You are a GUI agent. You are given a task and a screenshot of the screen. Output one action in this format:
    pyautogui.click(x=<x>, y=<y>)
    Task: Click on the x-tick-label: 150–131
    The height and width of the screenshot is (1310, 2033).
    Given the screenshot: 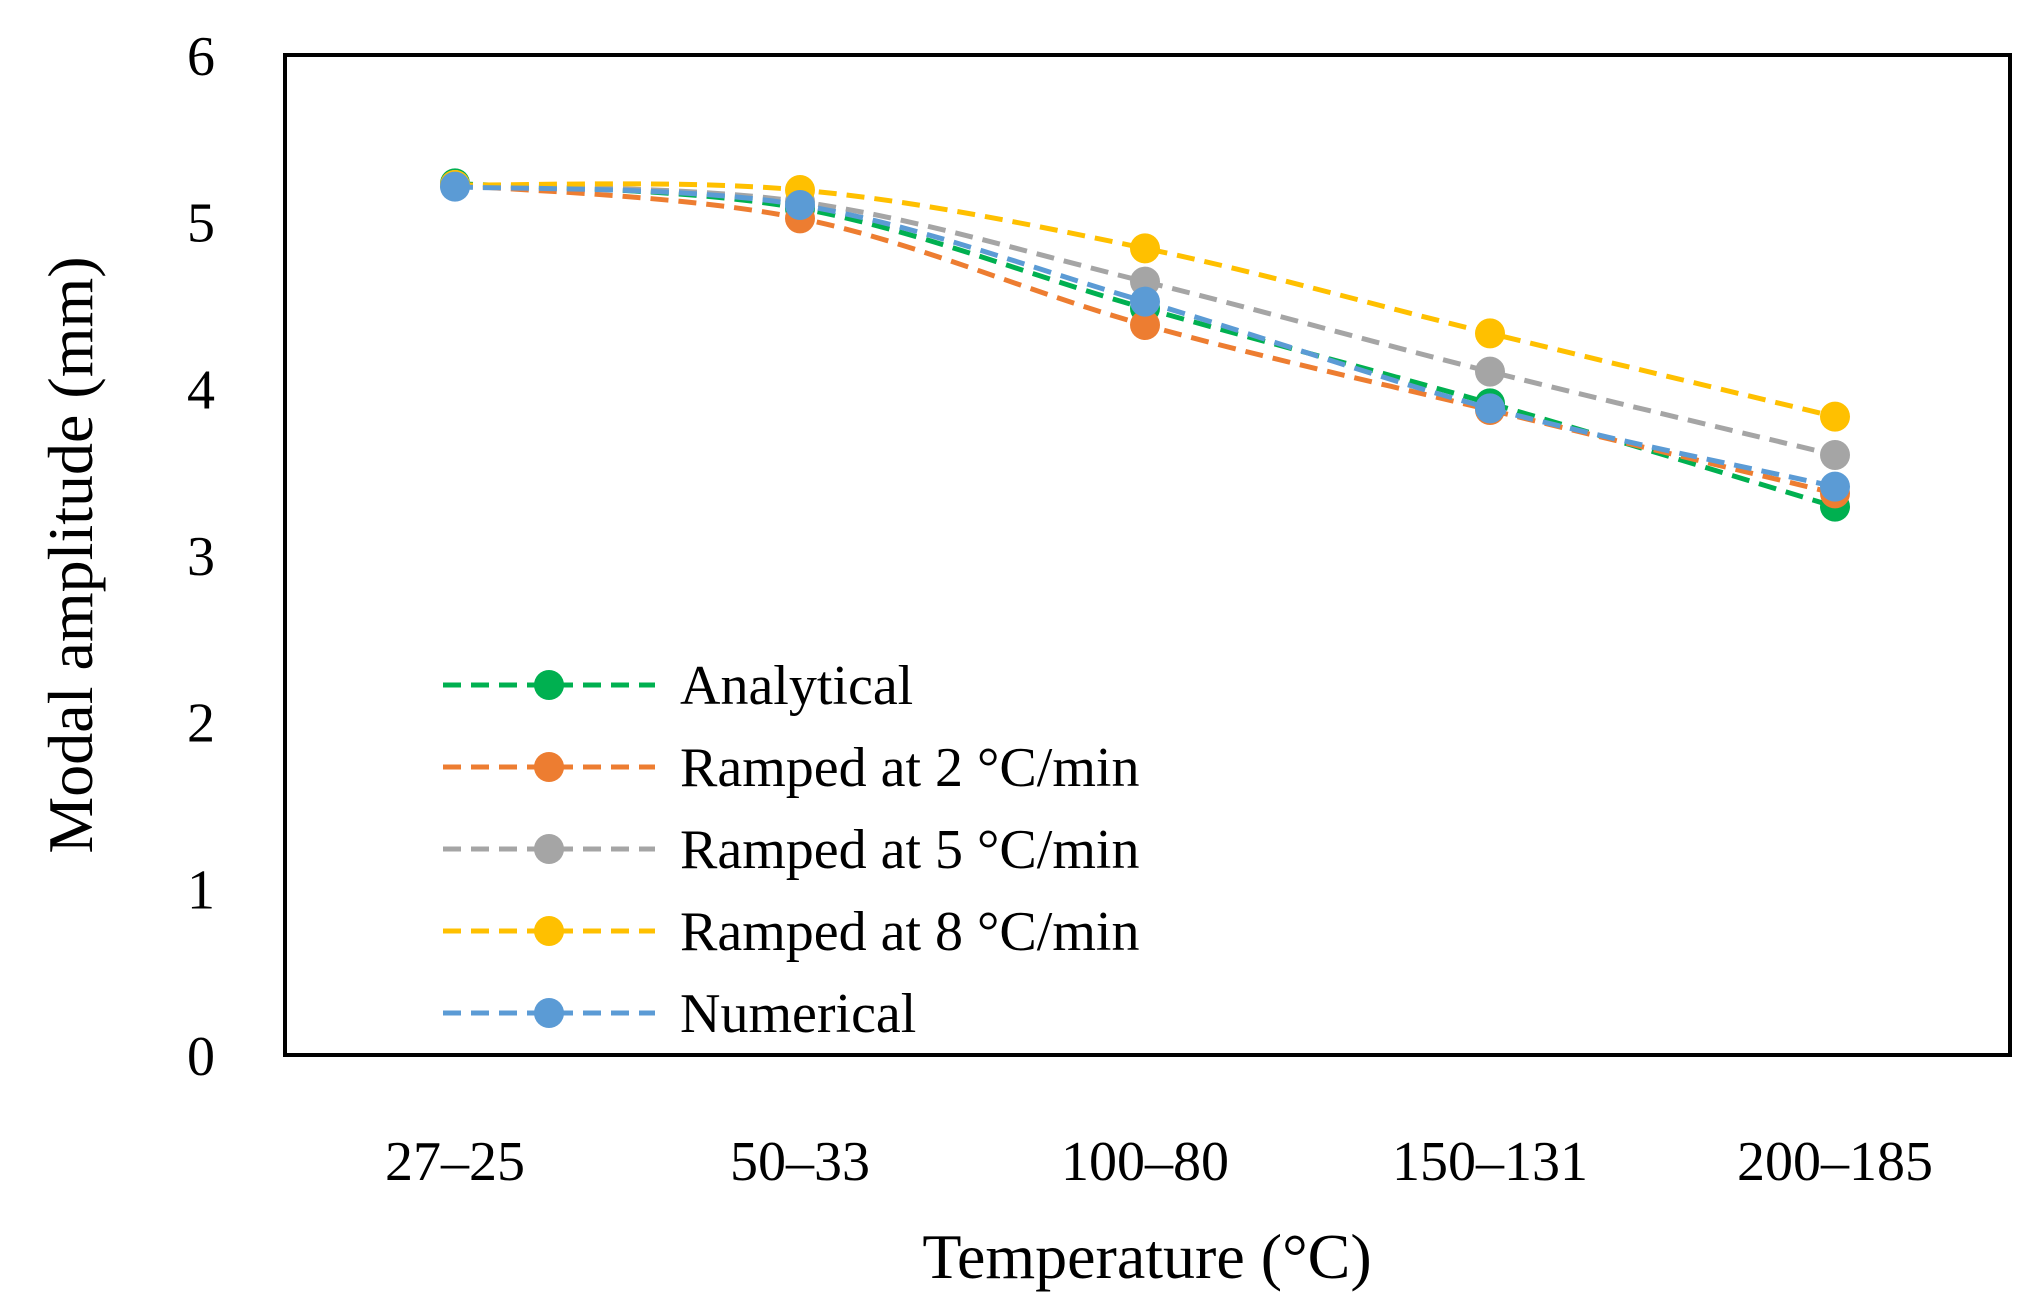 What is the action you would take?
    pyautogui.click(x=1490, y=1162)
    